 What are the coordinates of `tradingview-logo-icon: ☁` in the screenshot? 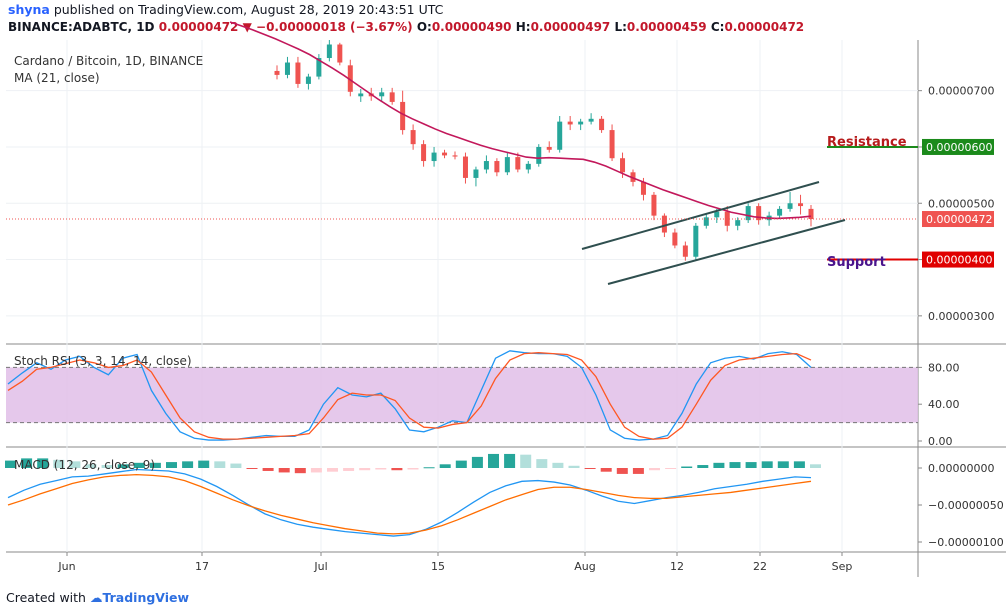 It's located at (96, 597).